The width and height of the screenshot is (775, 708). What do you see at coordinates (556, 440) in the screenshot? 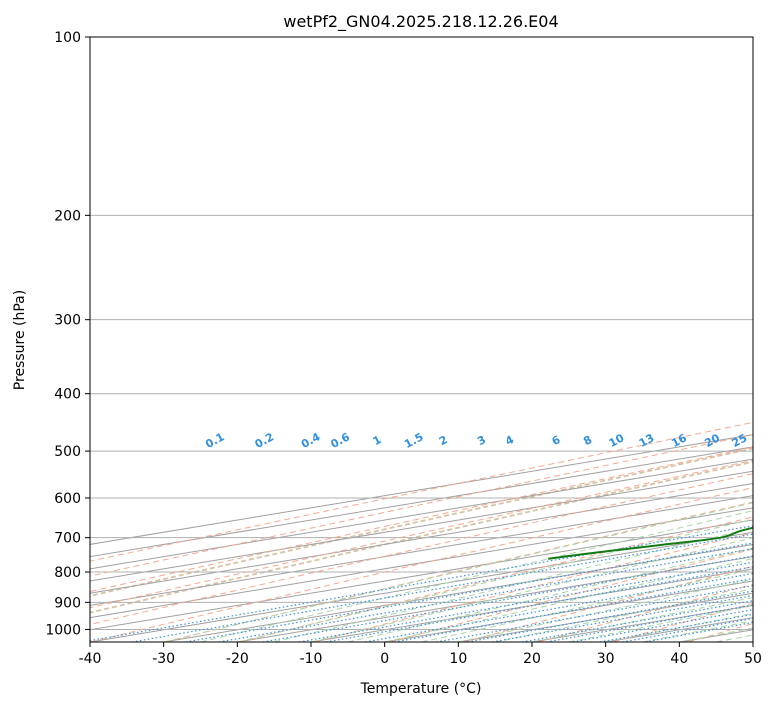
I see `mixing-ratio-label: 6` at bounding box center [556, 440].